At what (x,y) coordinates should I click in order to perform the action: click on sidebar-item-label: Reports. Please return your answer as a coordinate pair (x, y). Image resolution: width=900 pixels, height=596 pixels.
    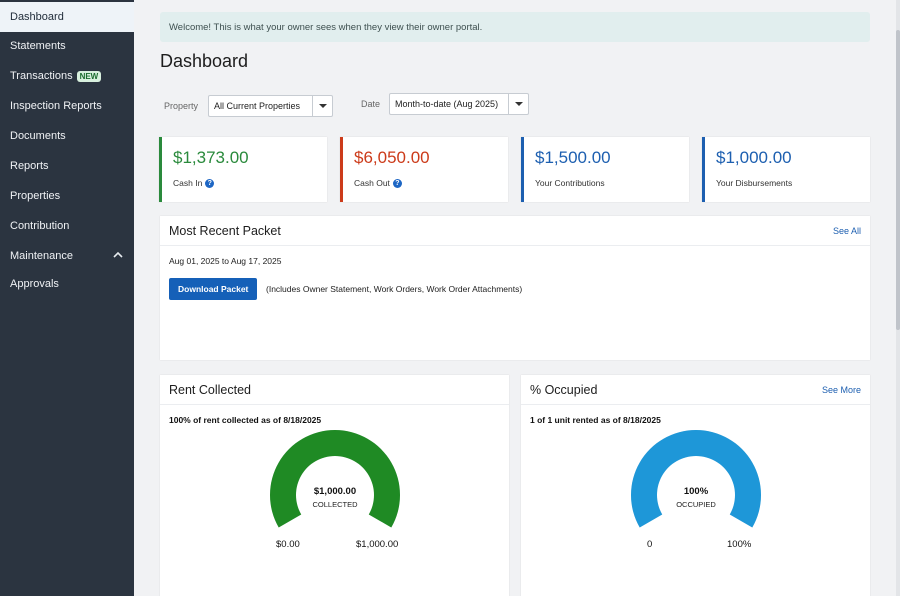
    Looking at the image, I should click on (29, 166).